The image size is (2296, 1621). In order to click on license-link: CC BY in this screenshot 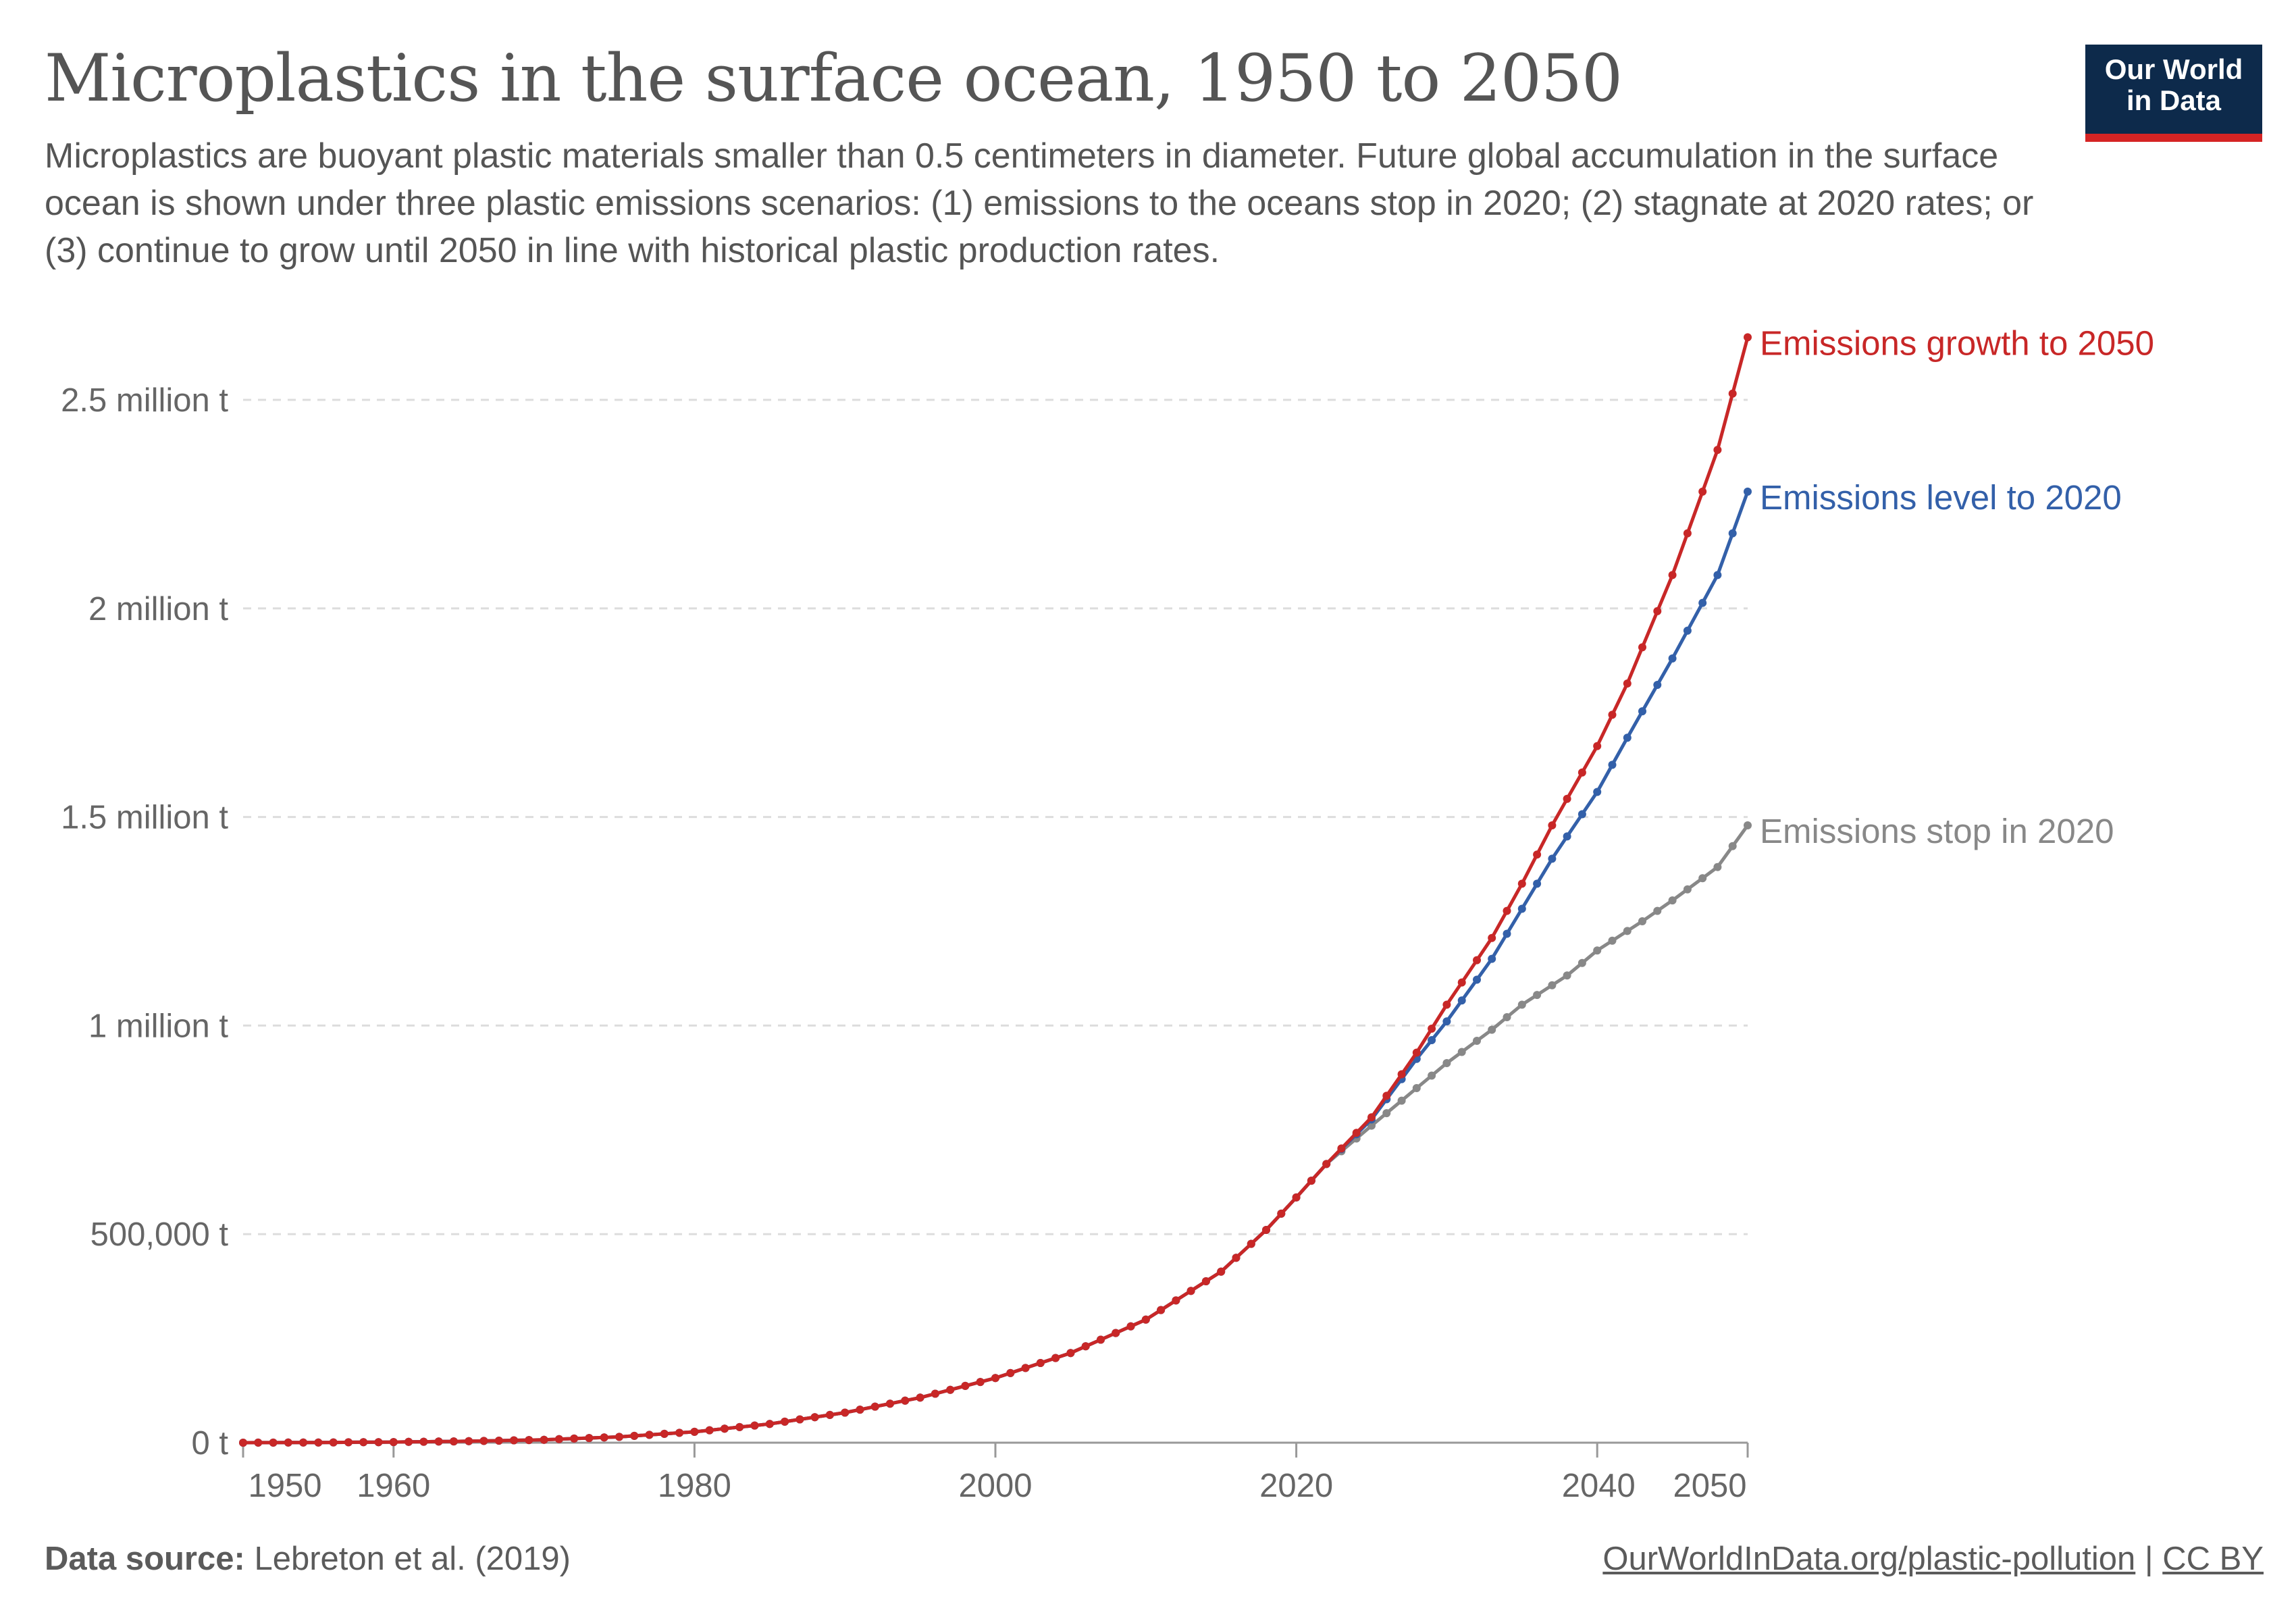, I will do `click(2213, 1559)`.